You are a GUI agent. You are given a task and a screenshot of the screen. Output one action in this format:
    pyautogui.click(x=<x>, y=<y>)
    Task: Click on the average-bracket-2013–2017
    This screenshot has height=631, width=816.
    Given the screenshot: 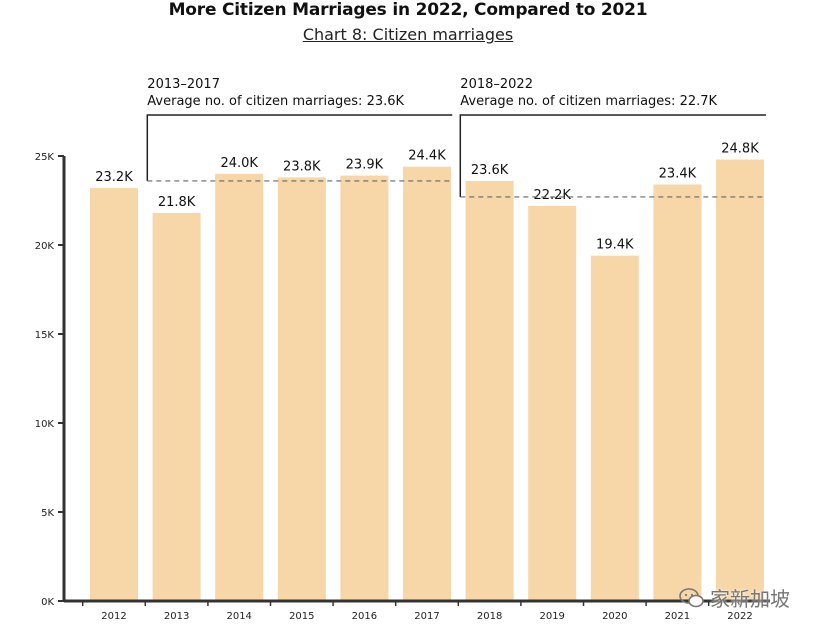 What is the action you would take?
    pyautogui.click(x=299, y=147)
    